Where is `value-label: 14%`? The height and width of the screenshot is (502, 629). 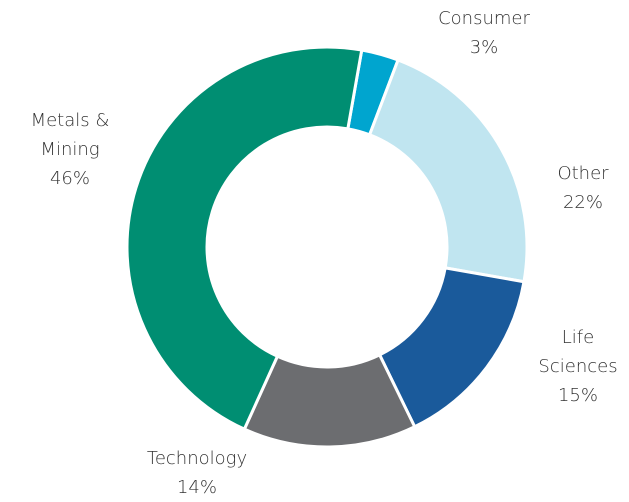
value-label: 14% is located at coordinates (196, 487).